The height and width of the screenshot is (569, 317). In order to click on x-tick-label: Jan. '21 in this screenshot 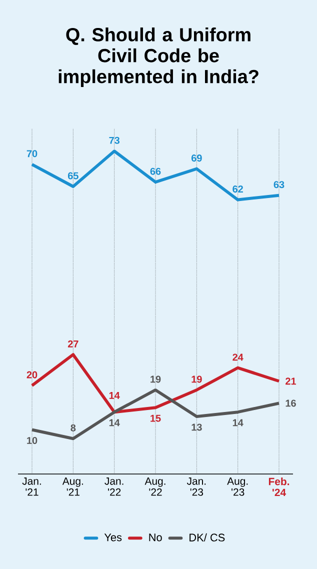, I will do `click(31, 487)`.